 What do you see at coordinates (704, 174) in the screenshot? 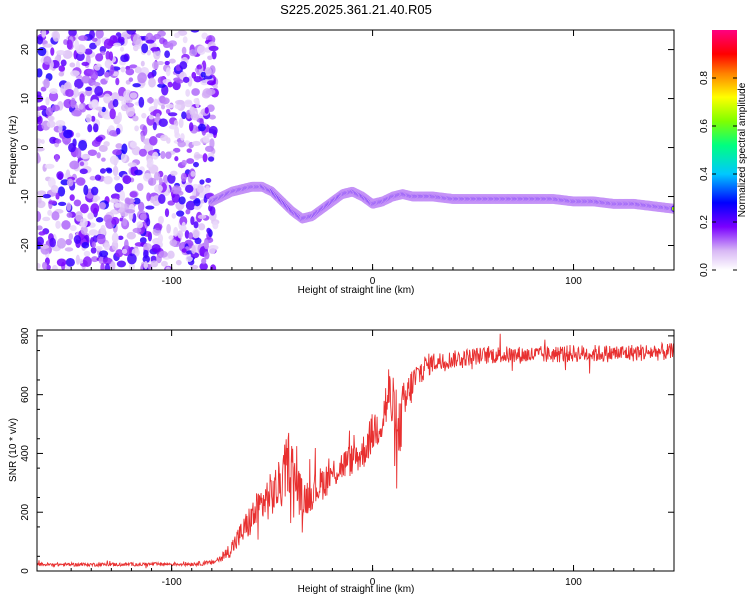
I see `colorbar-tick-label: 0.4` at bounding box center [704, 174].